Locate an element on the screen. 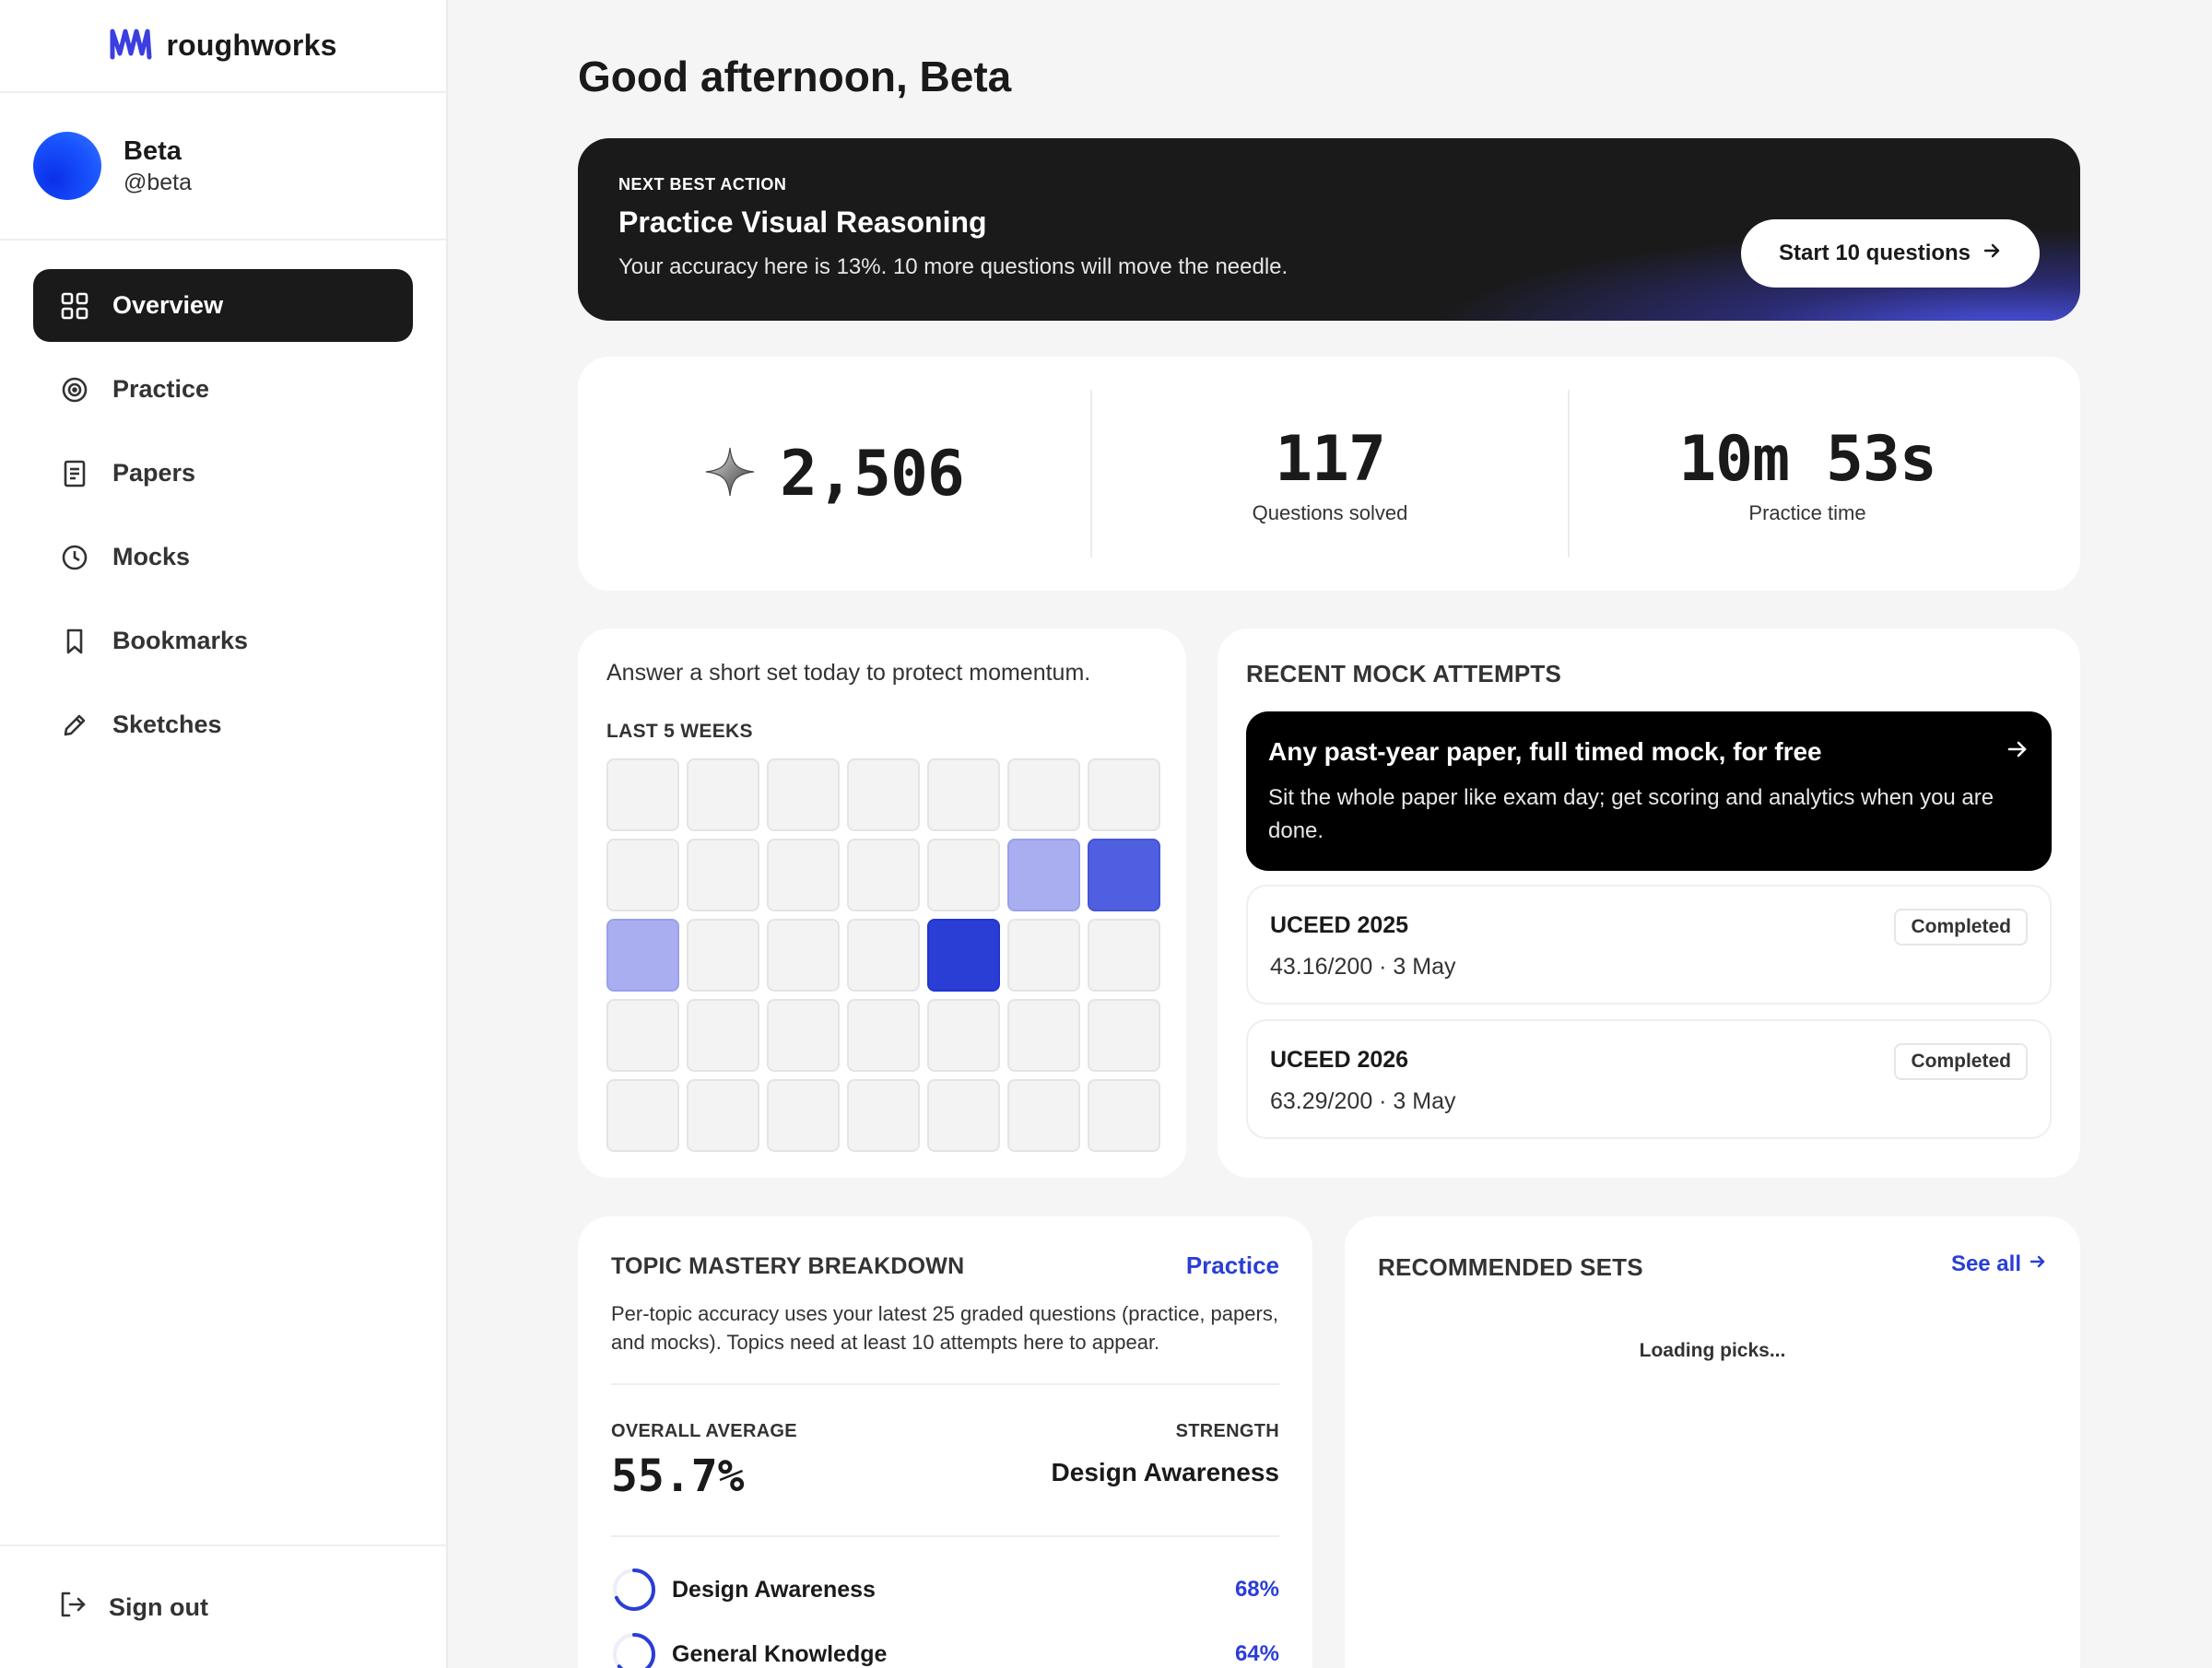 This screenshot has width=2212, height=1668. points-stat: 2,506 is located at coordinates (834, 474).